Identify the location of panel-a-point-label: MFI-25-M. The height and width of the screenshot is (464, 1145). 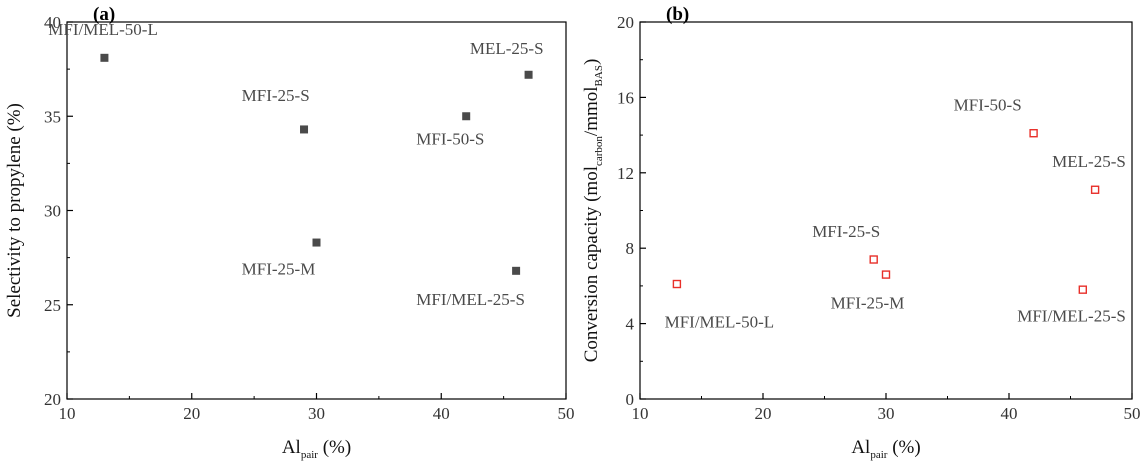
(279, 269).